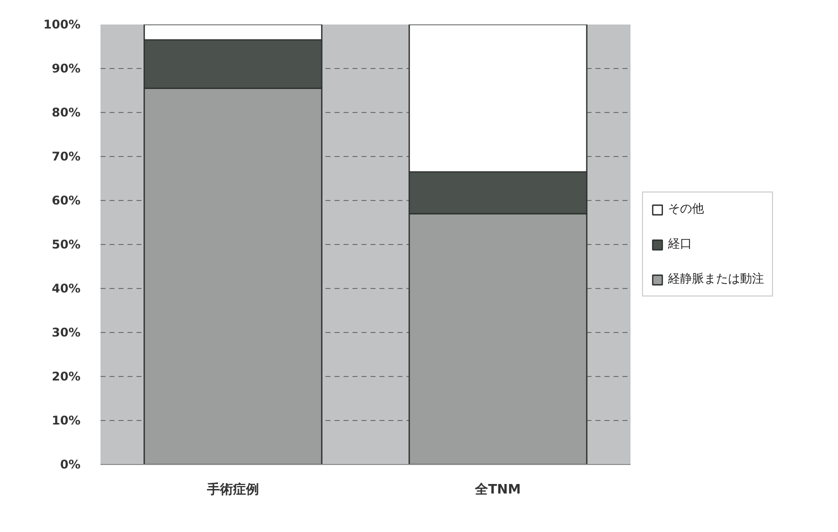  I want to click on y-tick-label: 70%, so click(66, 157).